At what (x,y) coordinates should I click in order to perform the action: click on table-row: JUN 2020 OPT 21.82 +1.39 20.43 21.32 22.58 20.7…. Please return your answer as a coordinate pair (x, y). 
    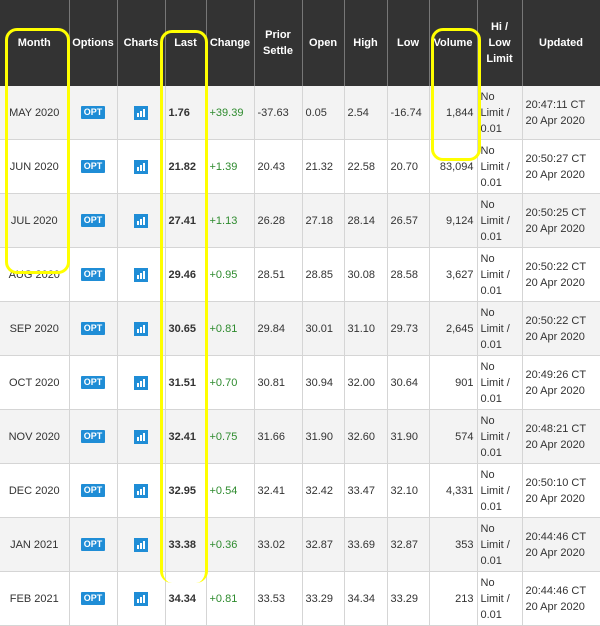
    Looking at the image, I should click on (300, 166).